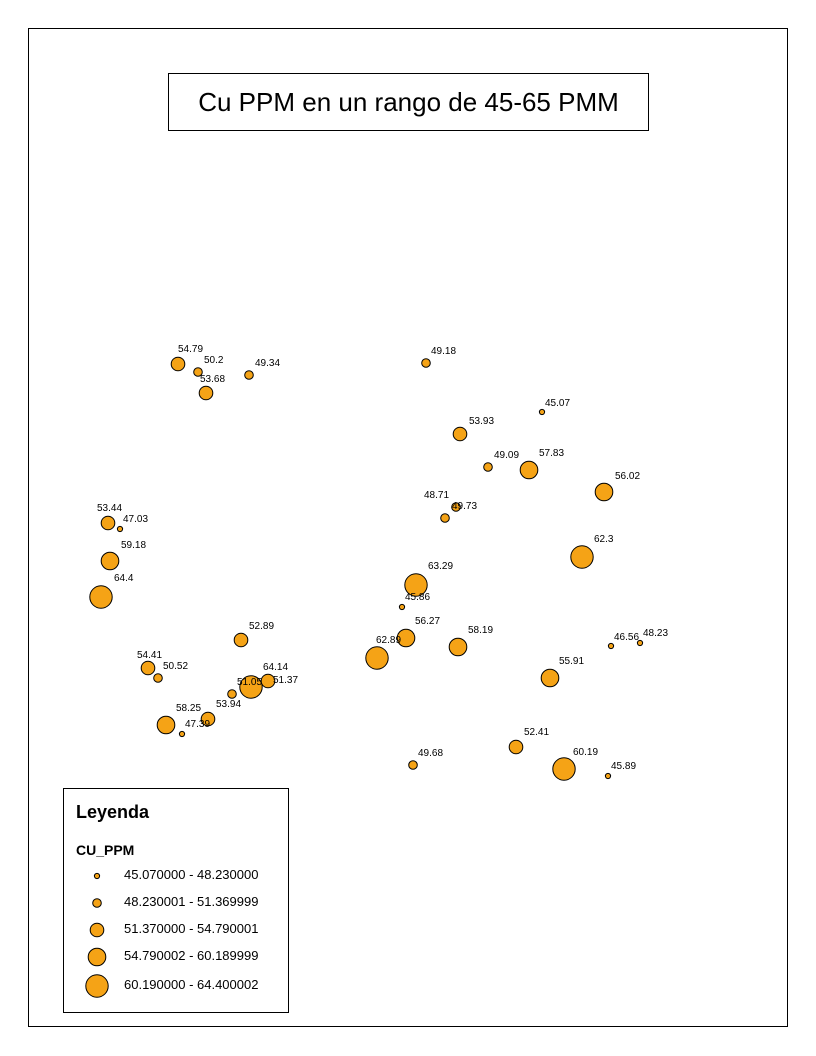 This screenshot has width=816, height=1056. Describe the element at coordinates (627, 476) in the screenshot. I see `sample-label: 56.02` at that location.